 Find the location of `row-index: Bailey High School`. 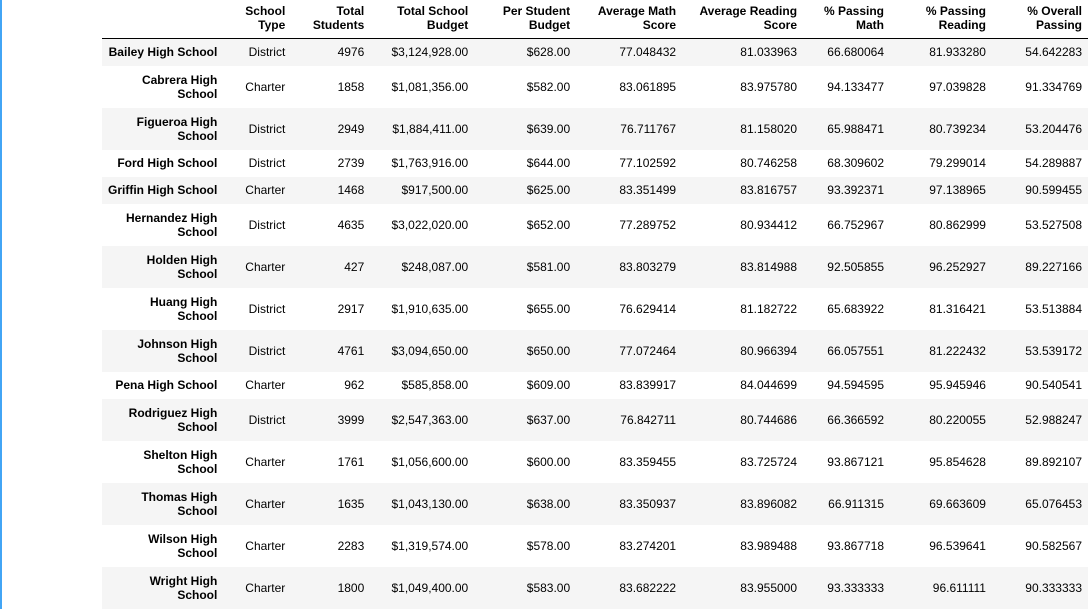

row-index: Bailey High School is located at coordinates (163, 53).